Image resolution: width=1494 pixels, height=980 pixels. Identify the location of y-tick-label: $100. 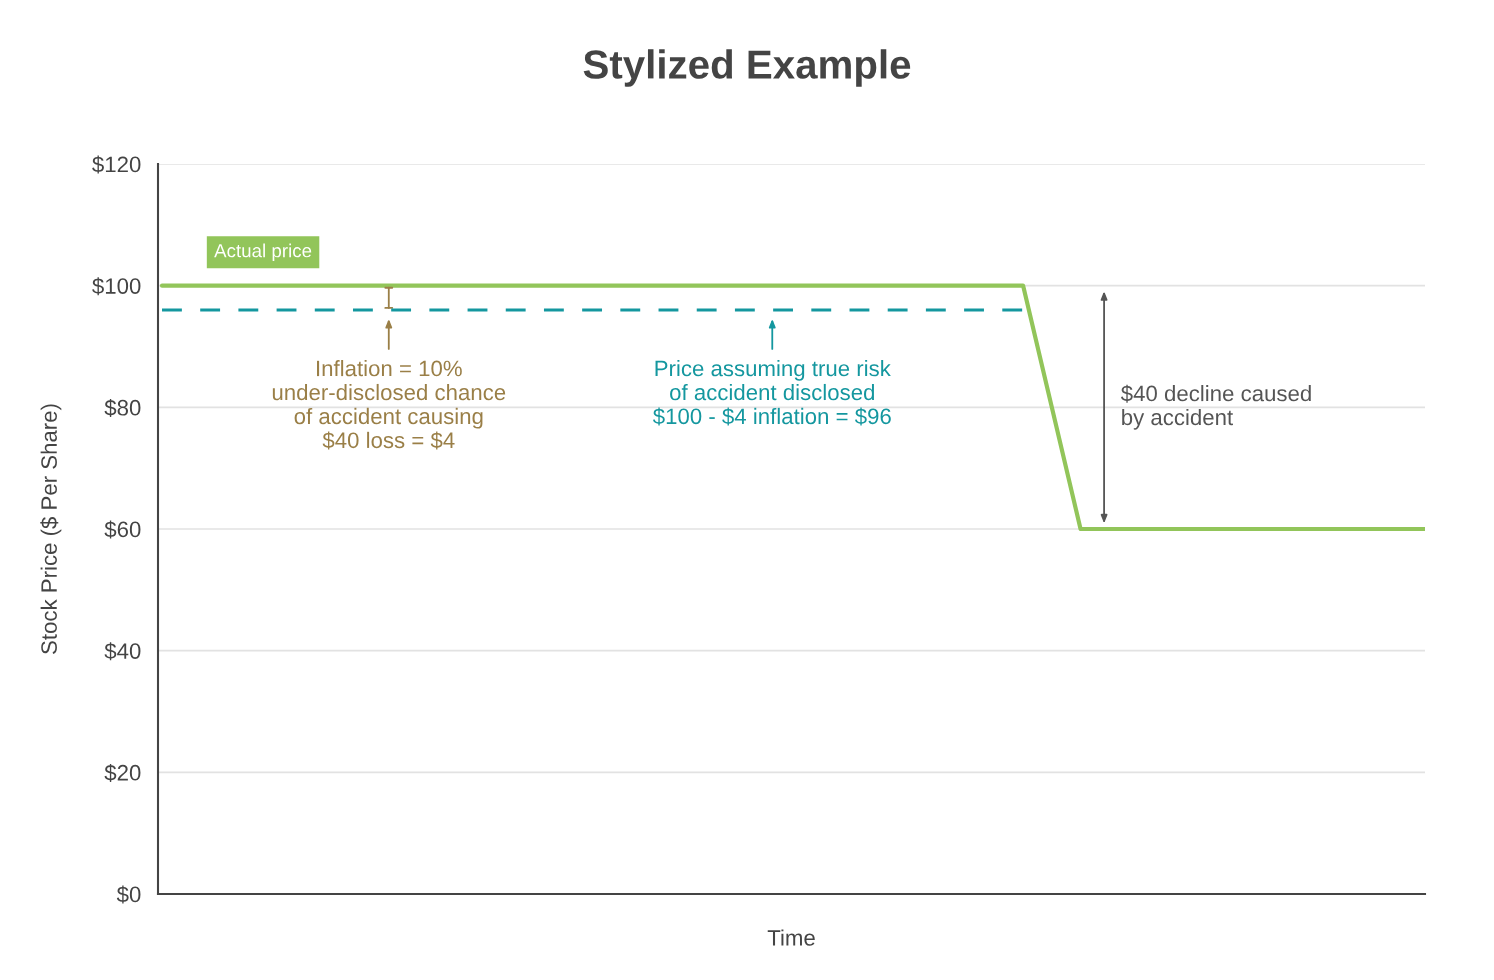
(116, 286).